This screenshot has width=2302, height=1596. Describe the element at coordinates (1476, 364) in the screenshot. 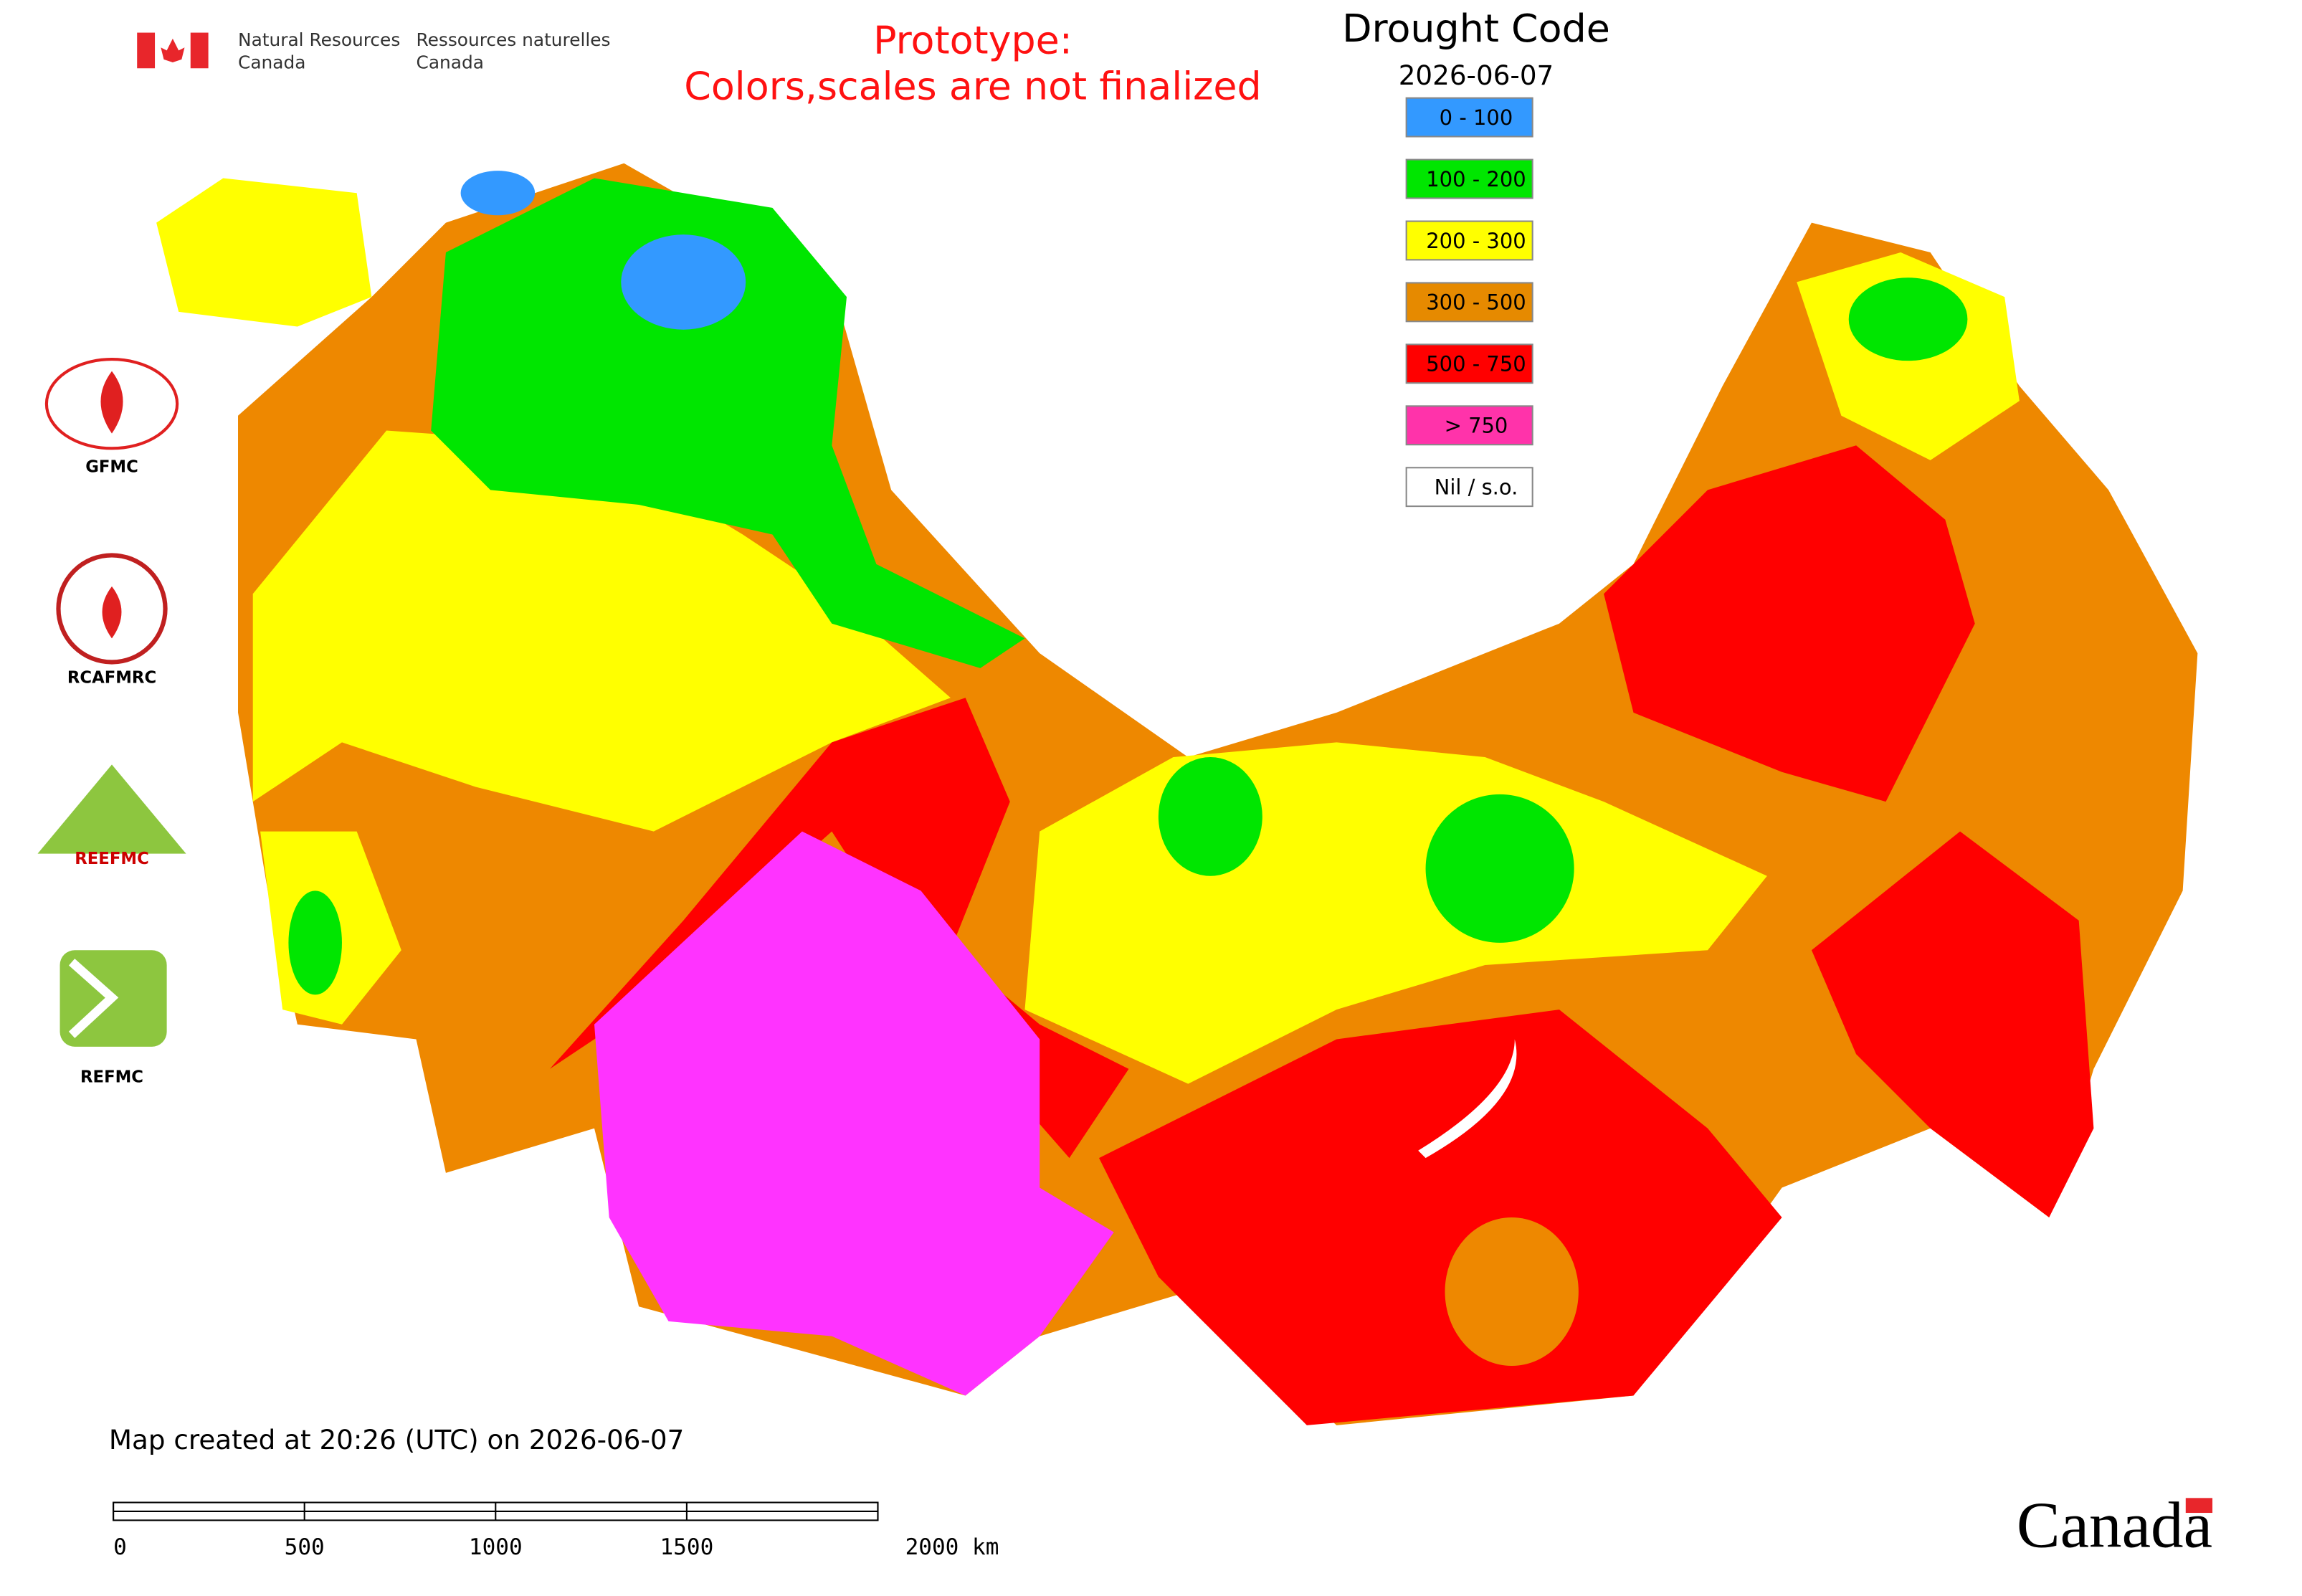

I see `legend-label: 500 - 750` at that location.